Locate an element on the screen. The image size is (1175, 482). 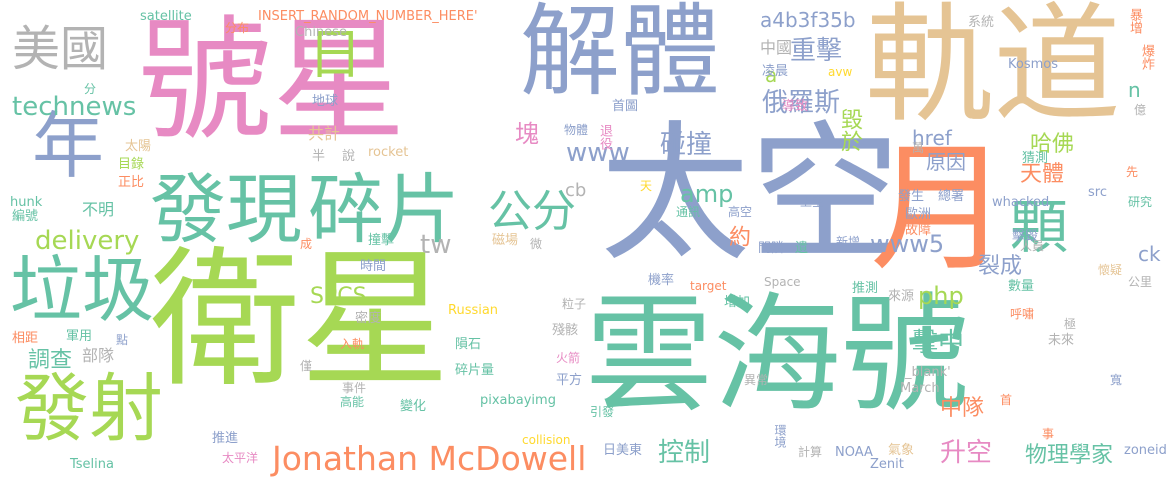
word-a4b3f35b: a4b3f35b is located at coordinates (808, 20).